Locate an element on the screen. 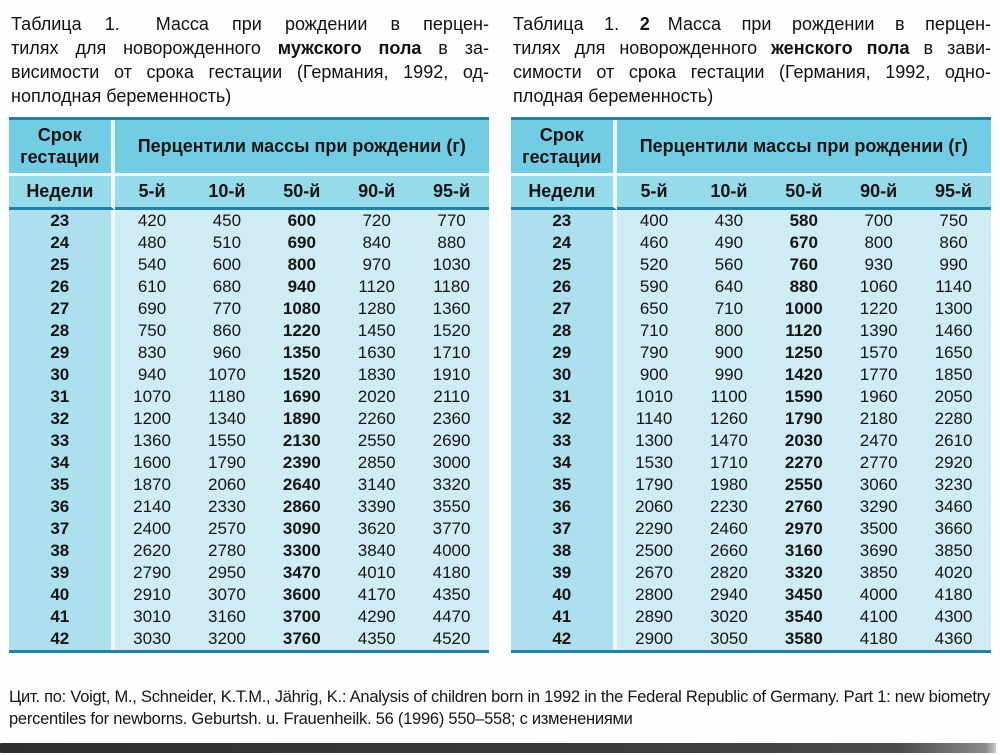 The image size is (1000, 755). value-cell: 650 is located at coordinates (654, 309).